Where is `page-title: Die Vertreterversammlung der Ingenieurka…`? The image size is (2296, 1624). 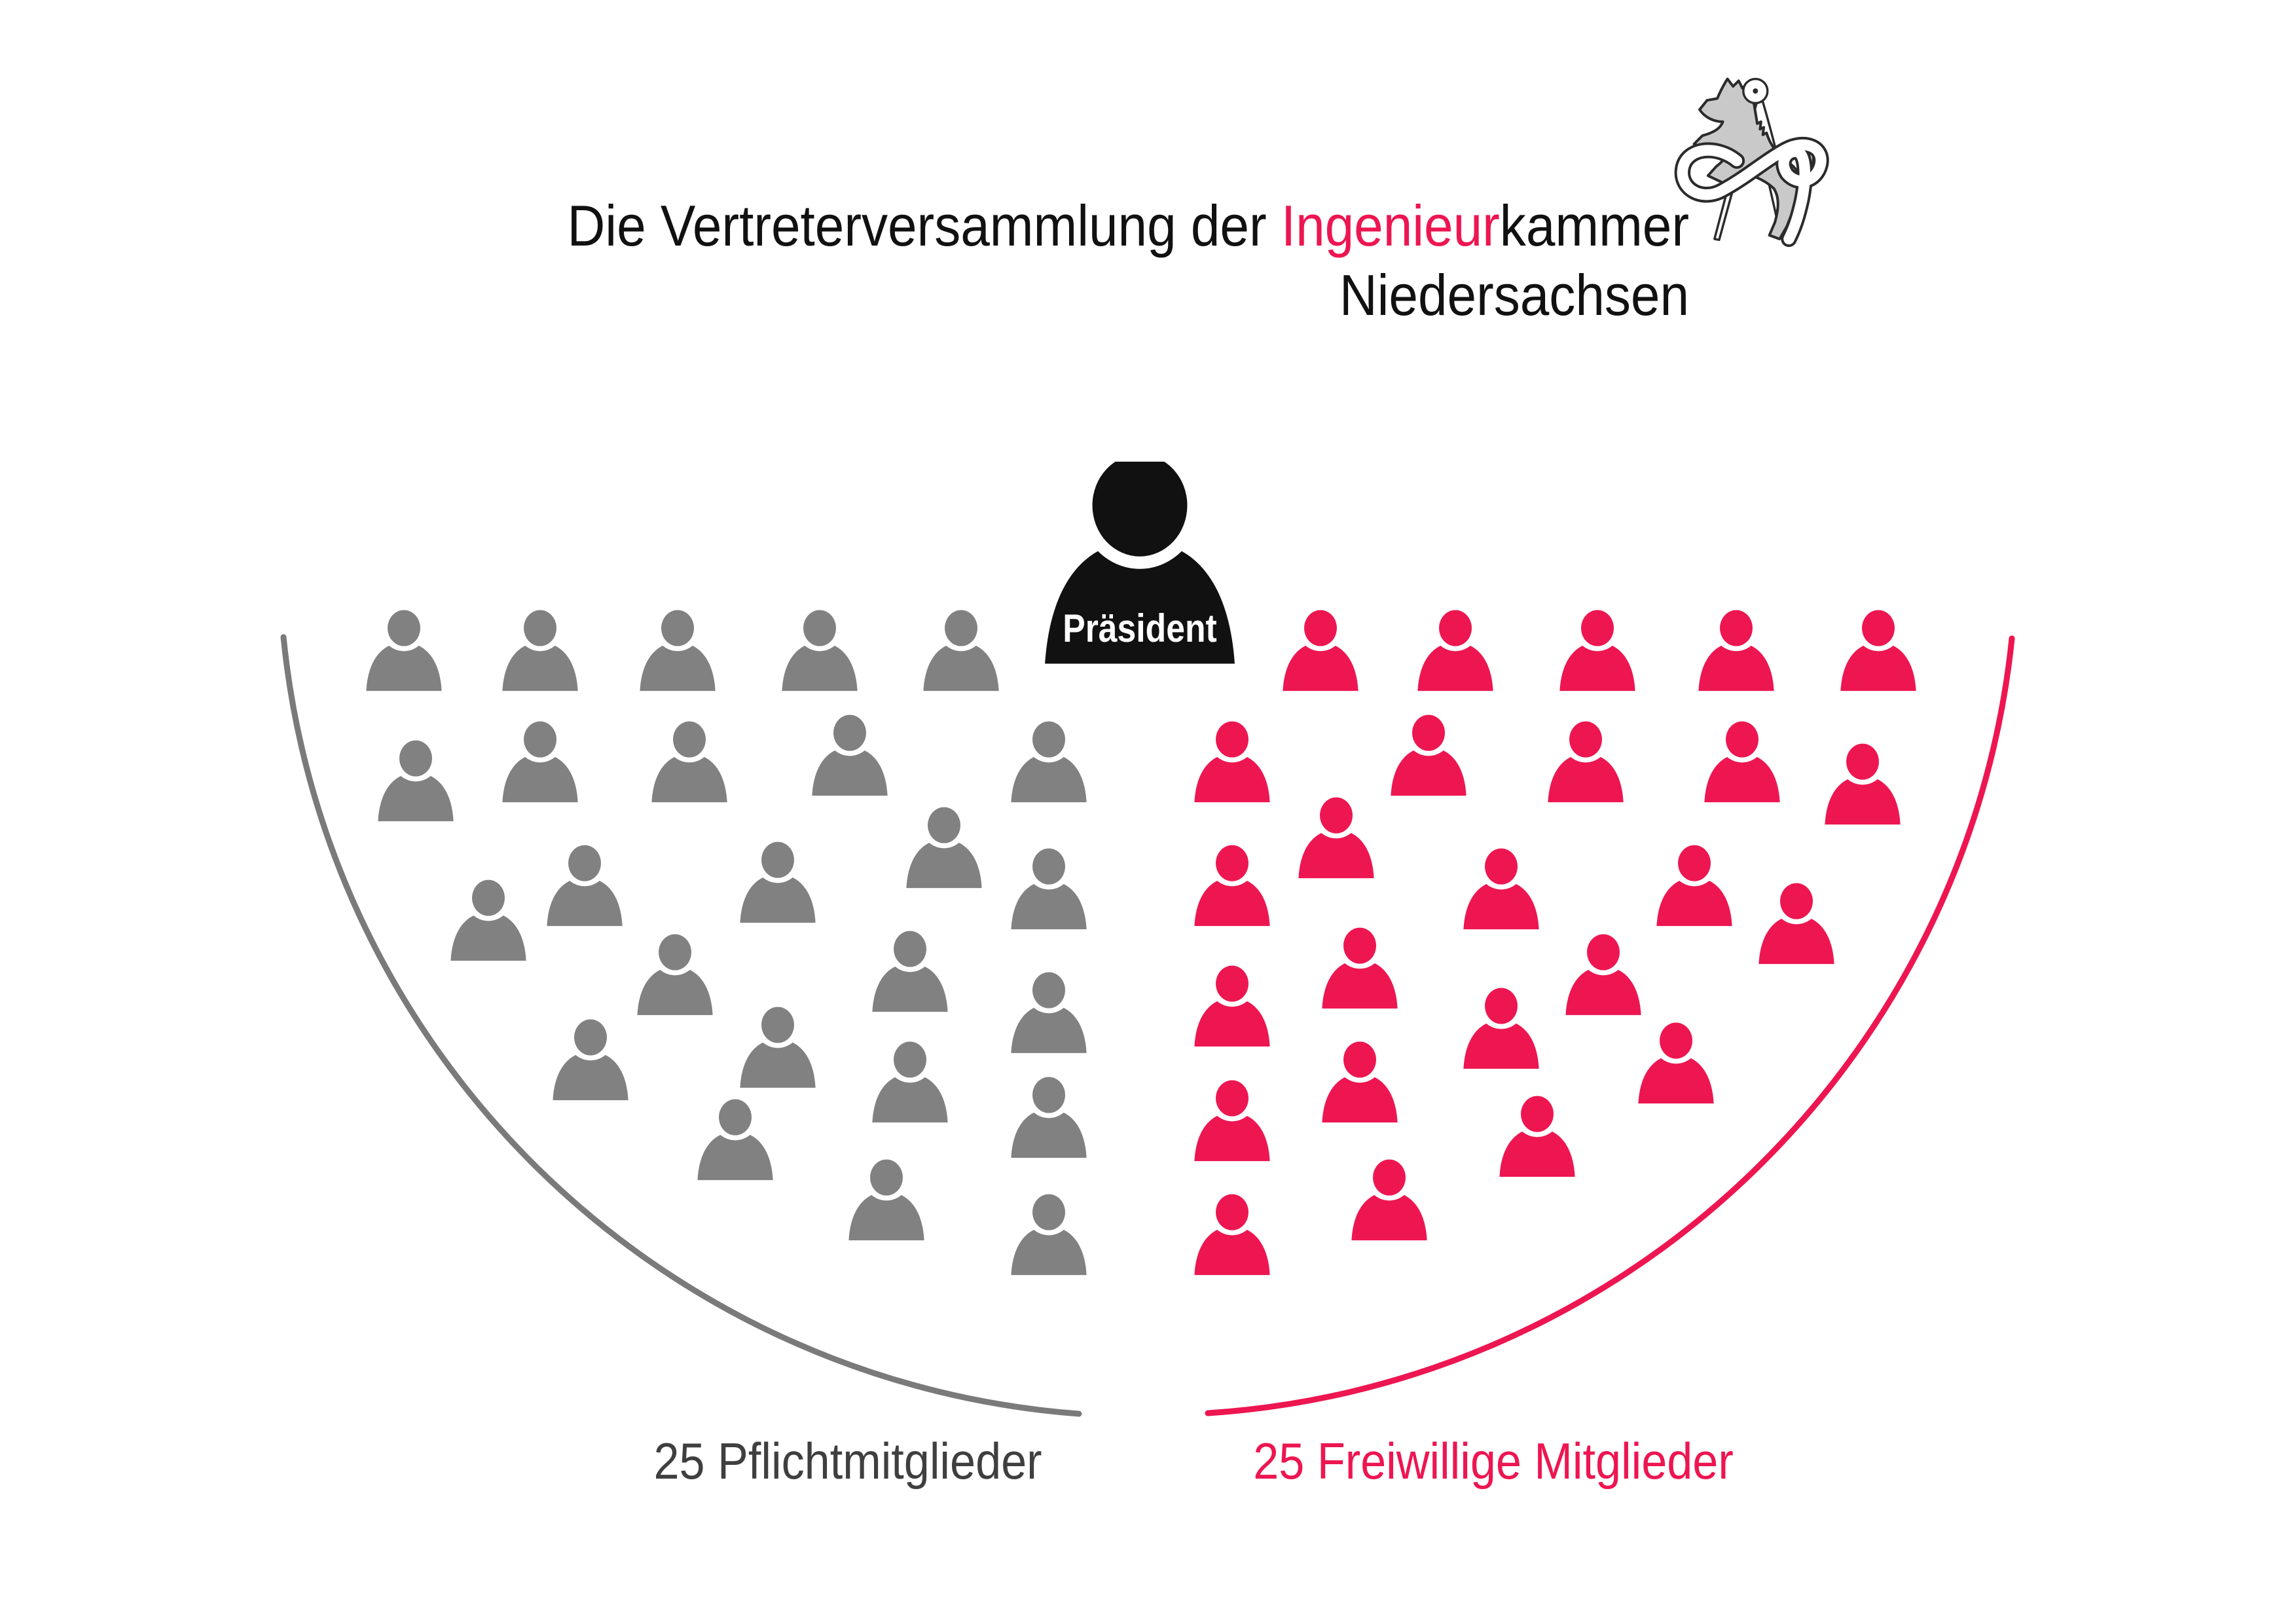 page-title: Die Vertreterversammlung der Ingenieurka… is located at coordinates (1128, 260).